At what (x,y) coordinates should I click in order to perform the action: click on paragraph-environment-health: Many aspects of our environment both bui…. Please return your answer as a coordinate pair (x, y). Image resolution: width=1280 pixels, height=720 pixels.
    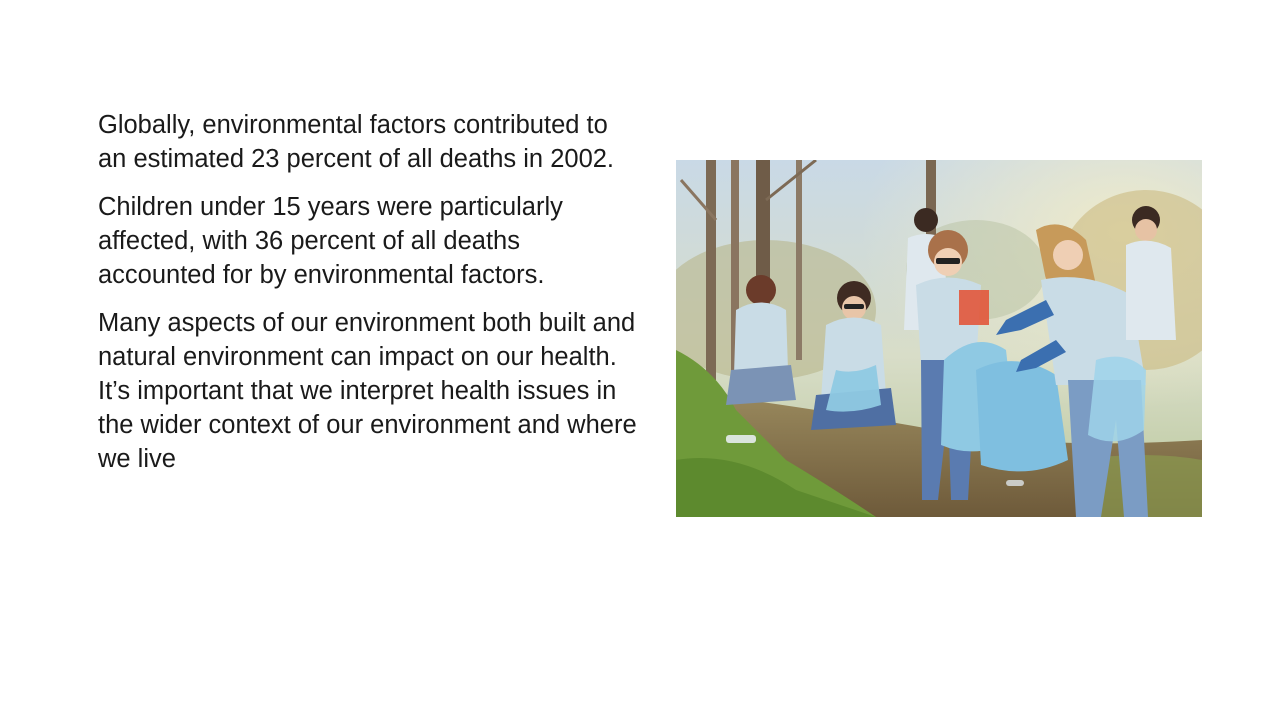
    Looking at the image, I should click on (367, 391).